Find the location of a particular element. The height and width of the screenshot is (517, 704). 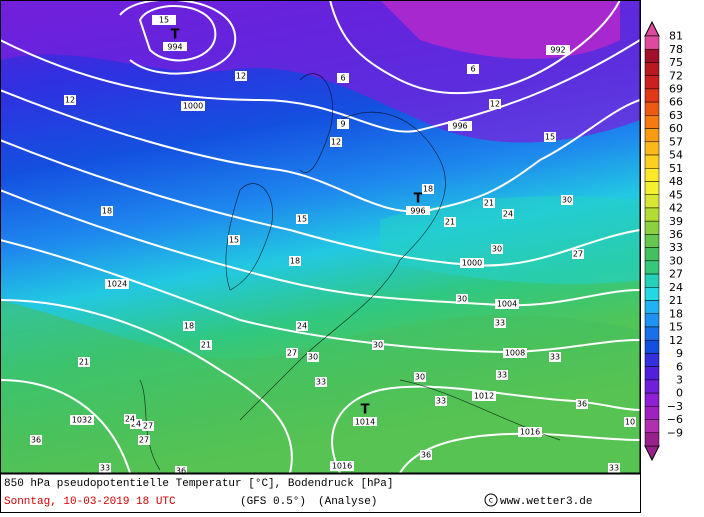

colorbar-label: 69 is located at coordinates (676, 89).